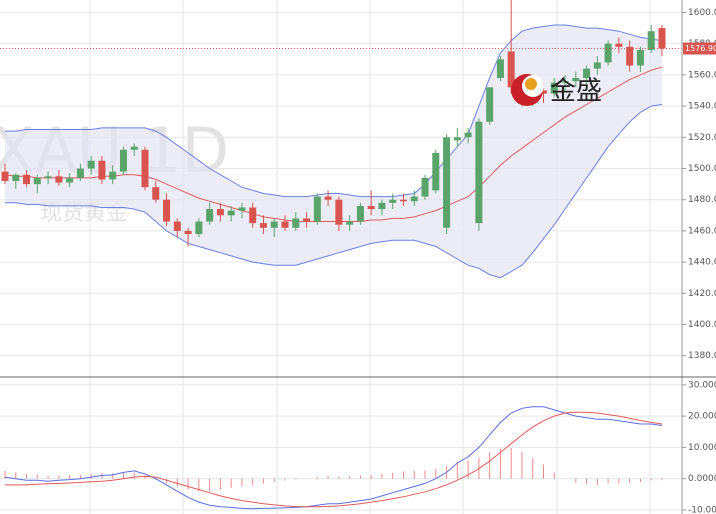  What do you see at coordinates (702, 509) in the screenshot?
I see `y-tick-label: -10.0000` at bounding box center [702, 509].